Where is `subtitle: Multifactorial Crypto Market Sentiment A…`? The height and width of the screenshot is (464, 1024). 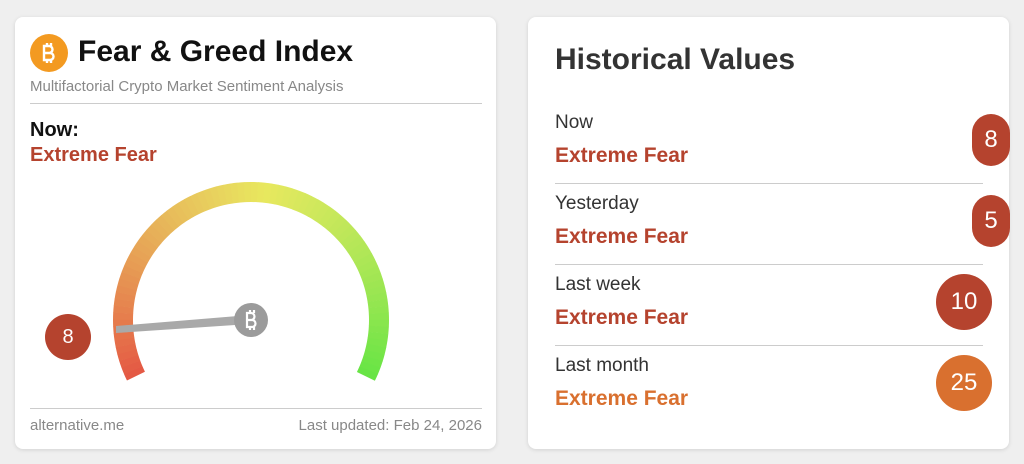 subtitle: Multifactorial Crypto Market Sentiment A… is located at coordinates (187, 86).